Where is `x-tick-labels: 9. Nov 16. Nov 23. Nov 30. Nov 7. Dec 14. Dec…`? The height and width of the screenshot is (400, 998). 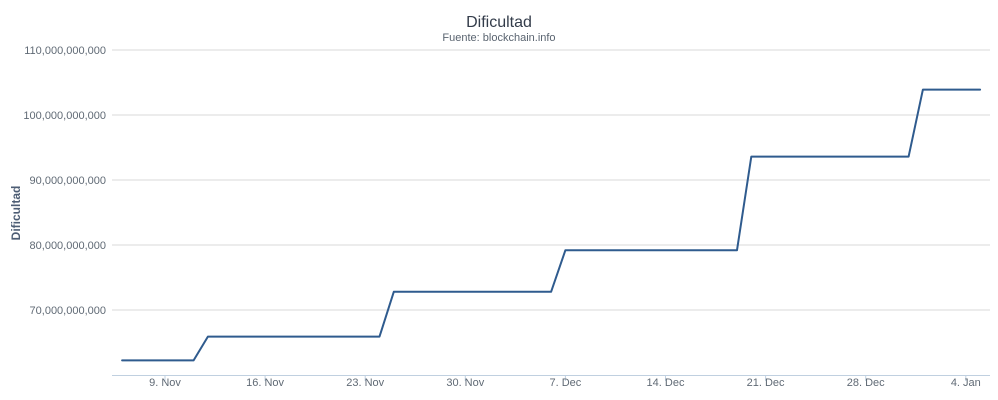 x-tick-labels: 9. Nov 16. Nov 23. Nov 30. Nov 7. Dec 14. Dec… is located at coordinates (565, 383).